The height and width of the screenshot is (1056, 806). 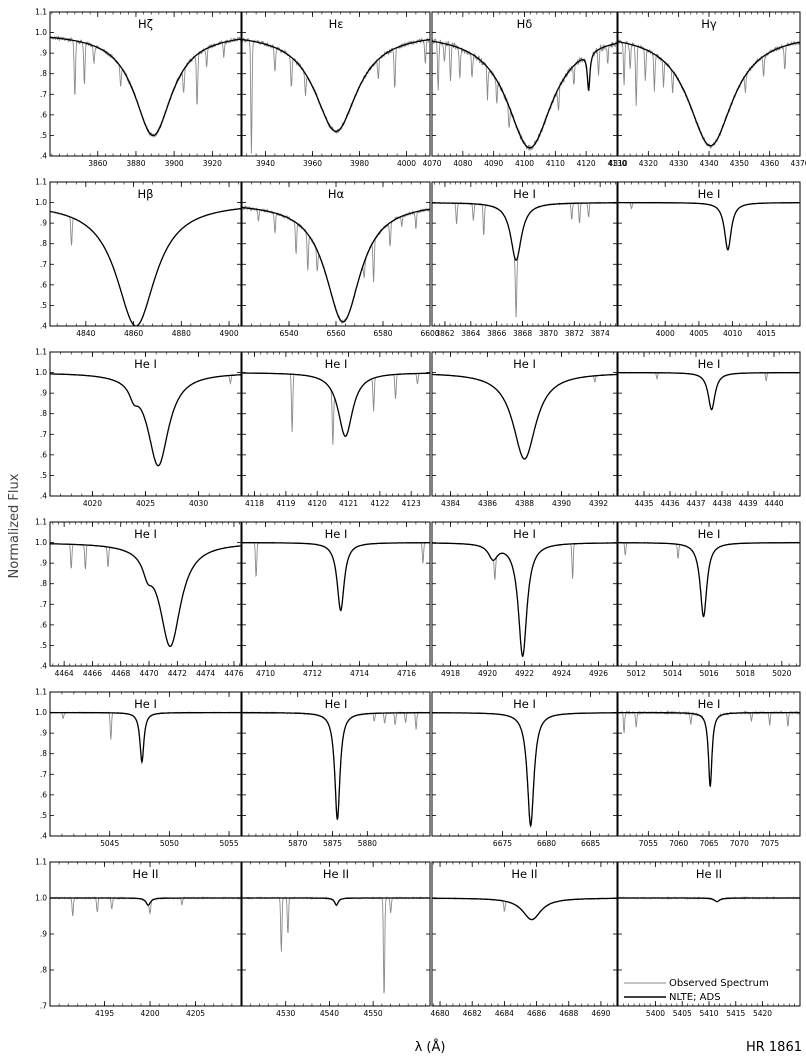 What do you see at coordinates (229, 843) in the screenshot?
I see `x-tick-label: 5055` at bounding box center [229, 843].